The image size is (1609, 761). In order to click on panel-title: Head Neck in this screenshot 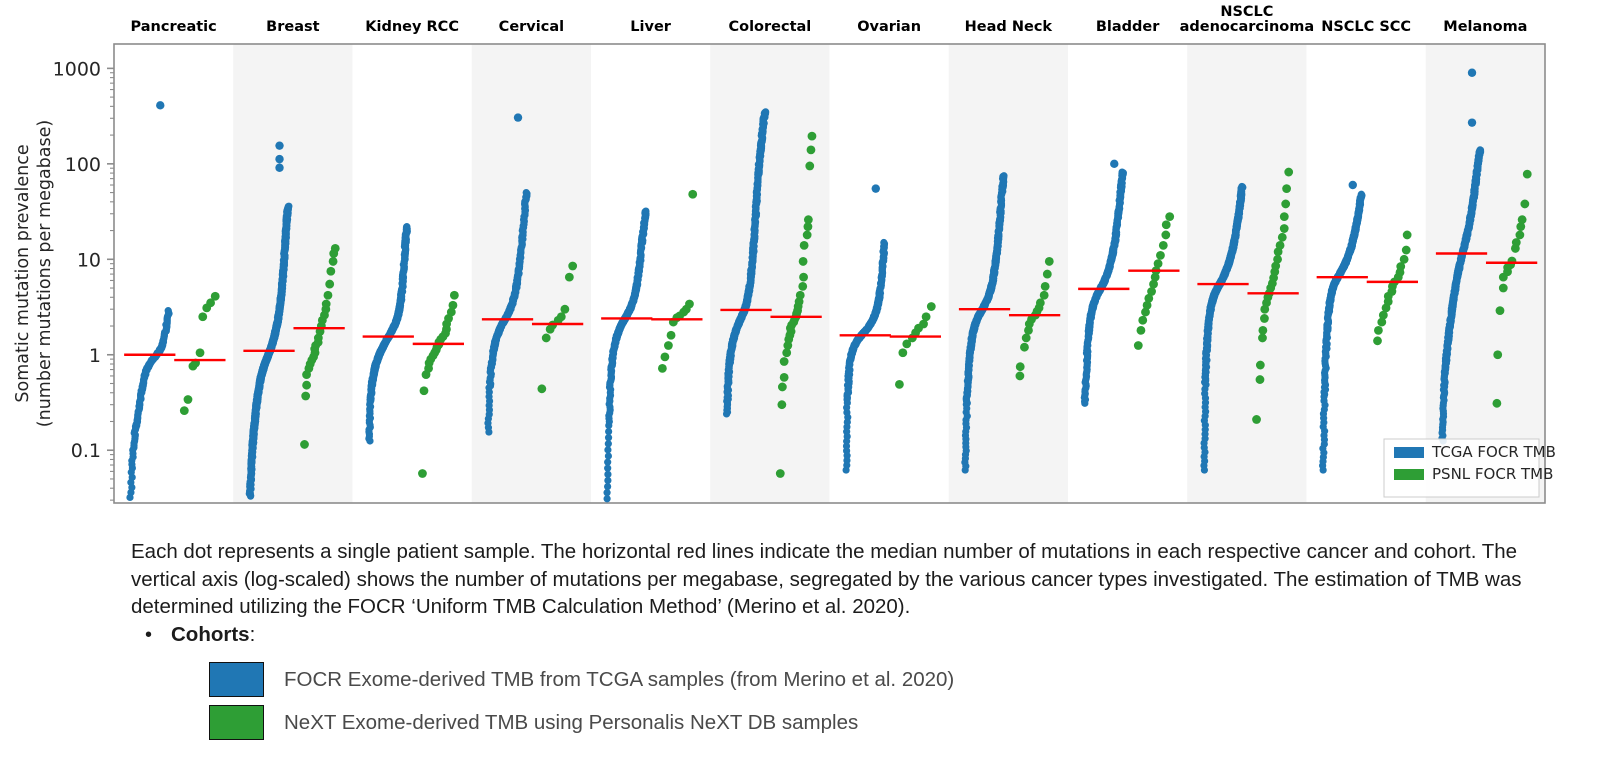, I will do `click(1009, 27)`.